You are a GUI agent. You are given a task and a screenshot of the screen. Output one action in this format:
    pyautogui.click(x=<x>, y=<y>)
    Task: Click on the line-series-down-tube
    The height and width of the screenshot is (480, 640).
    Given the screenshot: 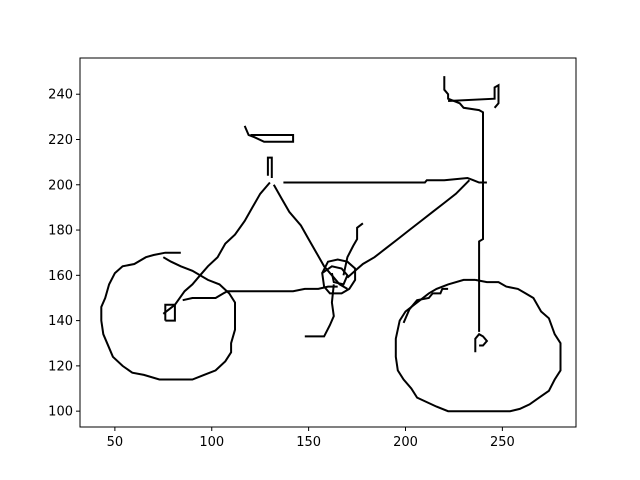 What is the action you would take?
    pyautogui.click(x=408, y=229)
    